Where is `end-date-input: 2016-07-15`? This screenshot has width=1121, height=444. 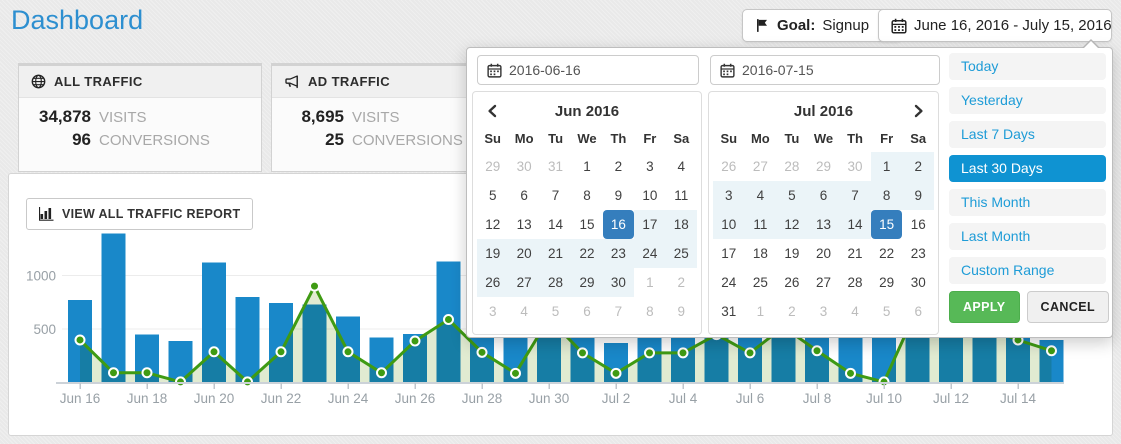 end-date-input: 2016-07-15 is located at coordinates (825, 70).